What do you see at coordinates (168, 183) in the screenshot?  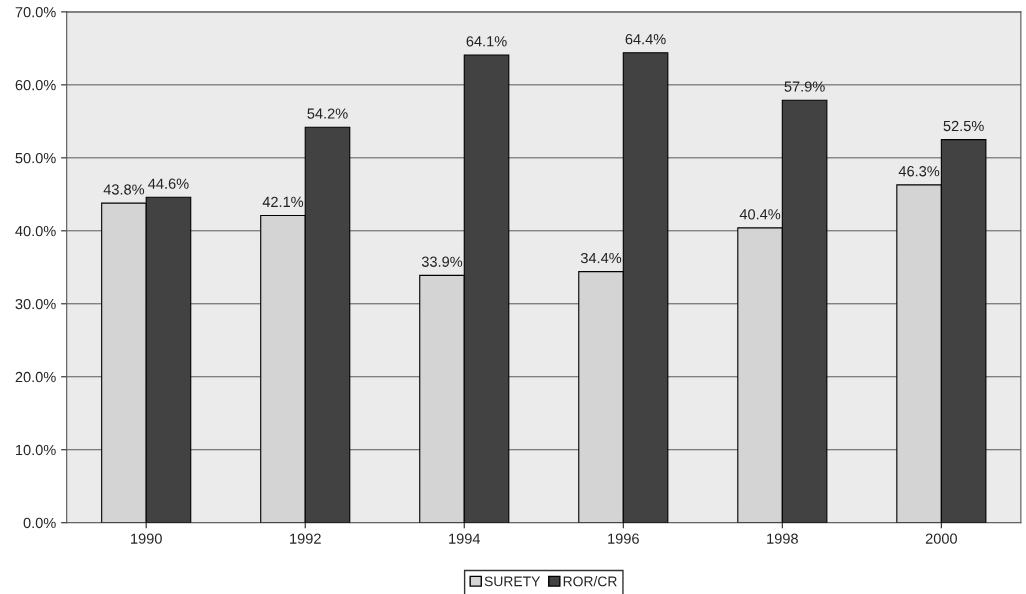 I see `data-label: 44.6%` at bounding box center [168, 183].